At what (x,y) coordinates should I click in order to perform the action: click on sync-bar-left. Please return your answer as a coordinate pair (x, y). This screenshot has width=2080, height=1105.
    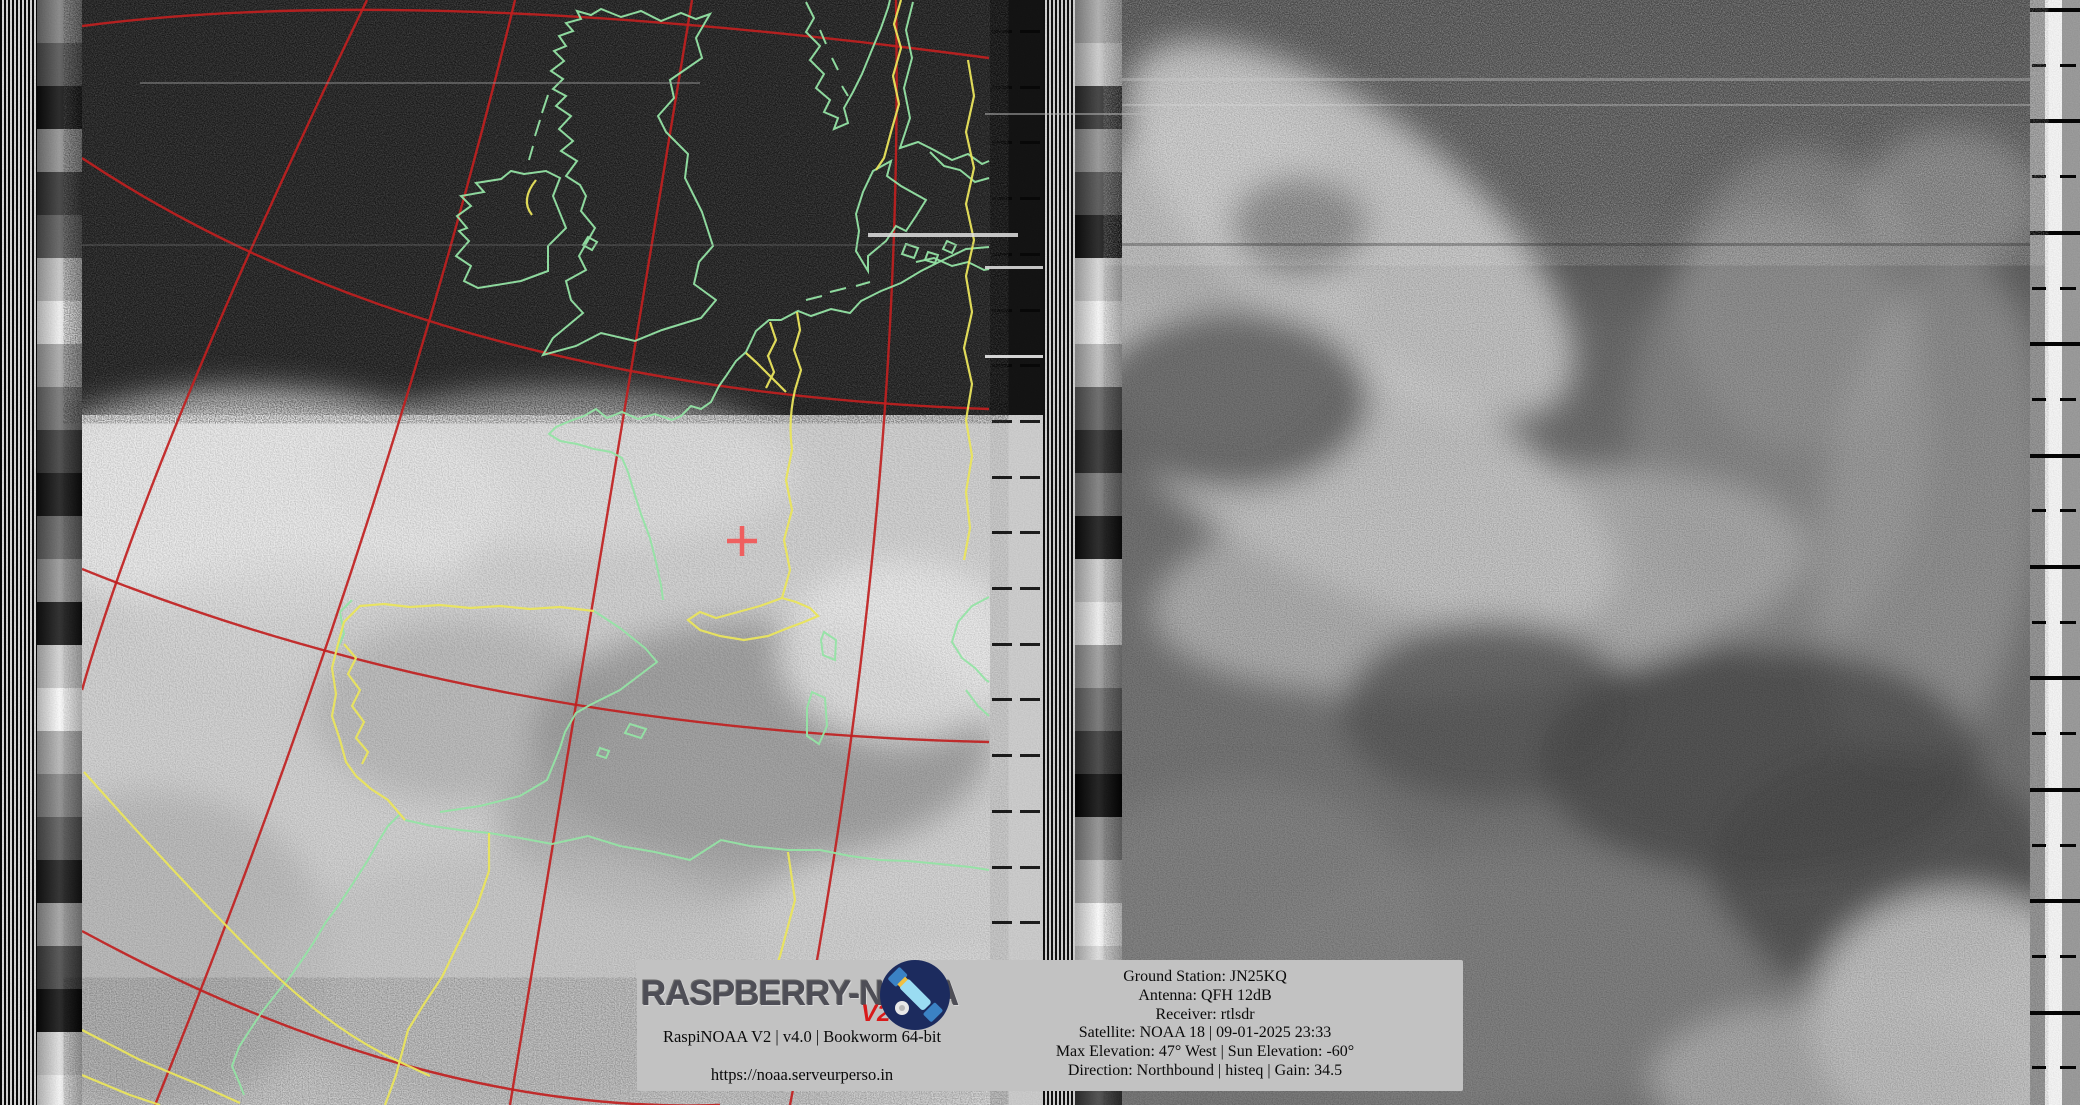
    Looking at the image, I should click on (18, 552).